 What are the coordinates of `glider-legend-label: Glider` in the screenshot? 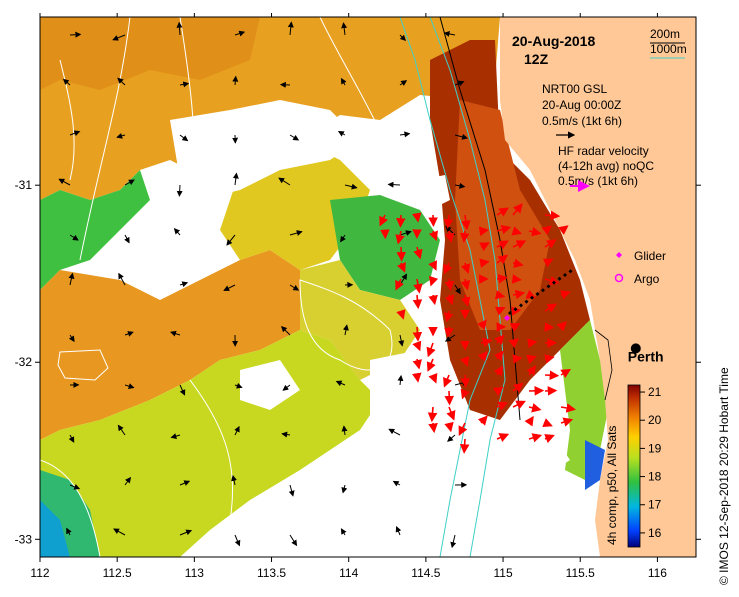 It's located at (650, 256).